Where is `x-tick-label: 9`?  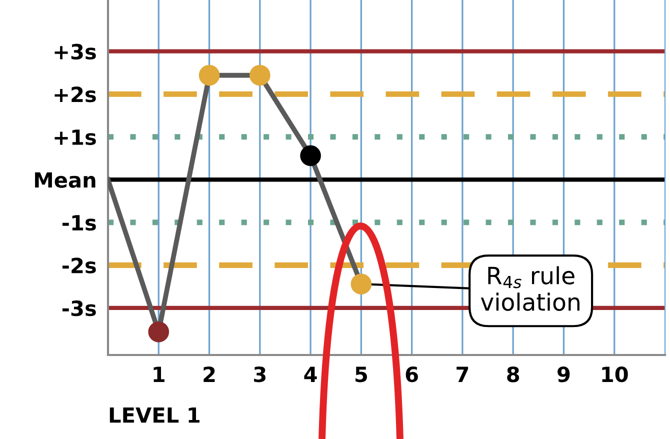 x-tick-label: 9 is located at coordinates (564, 374).